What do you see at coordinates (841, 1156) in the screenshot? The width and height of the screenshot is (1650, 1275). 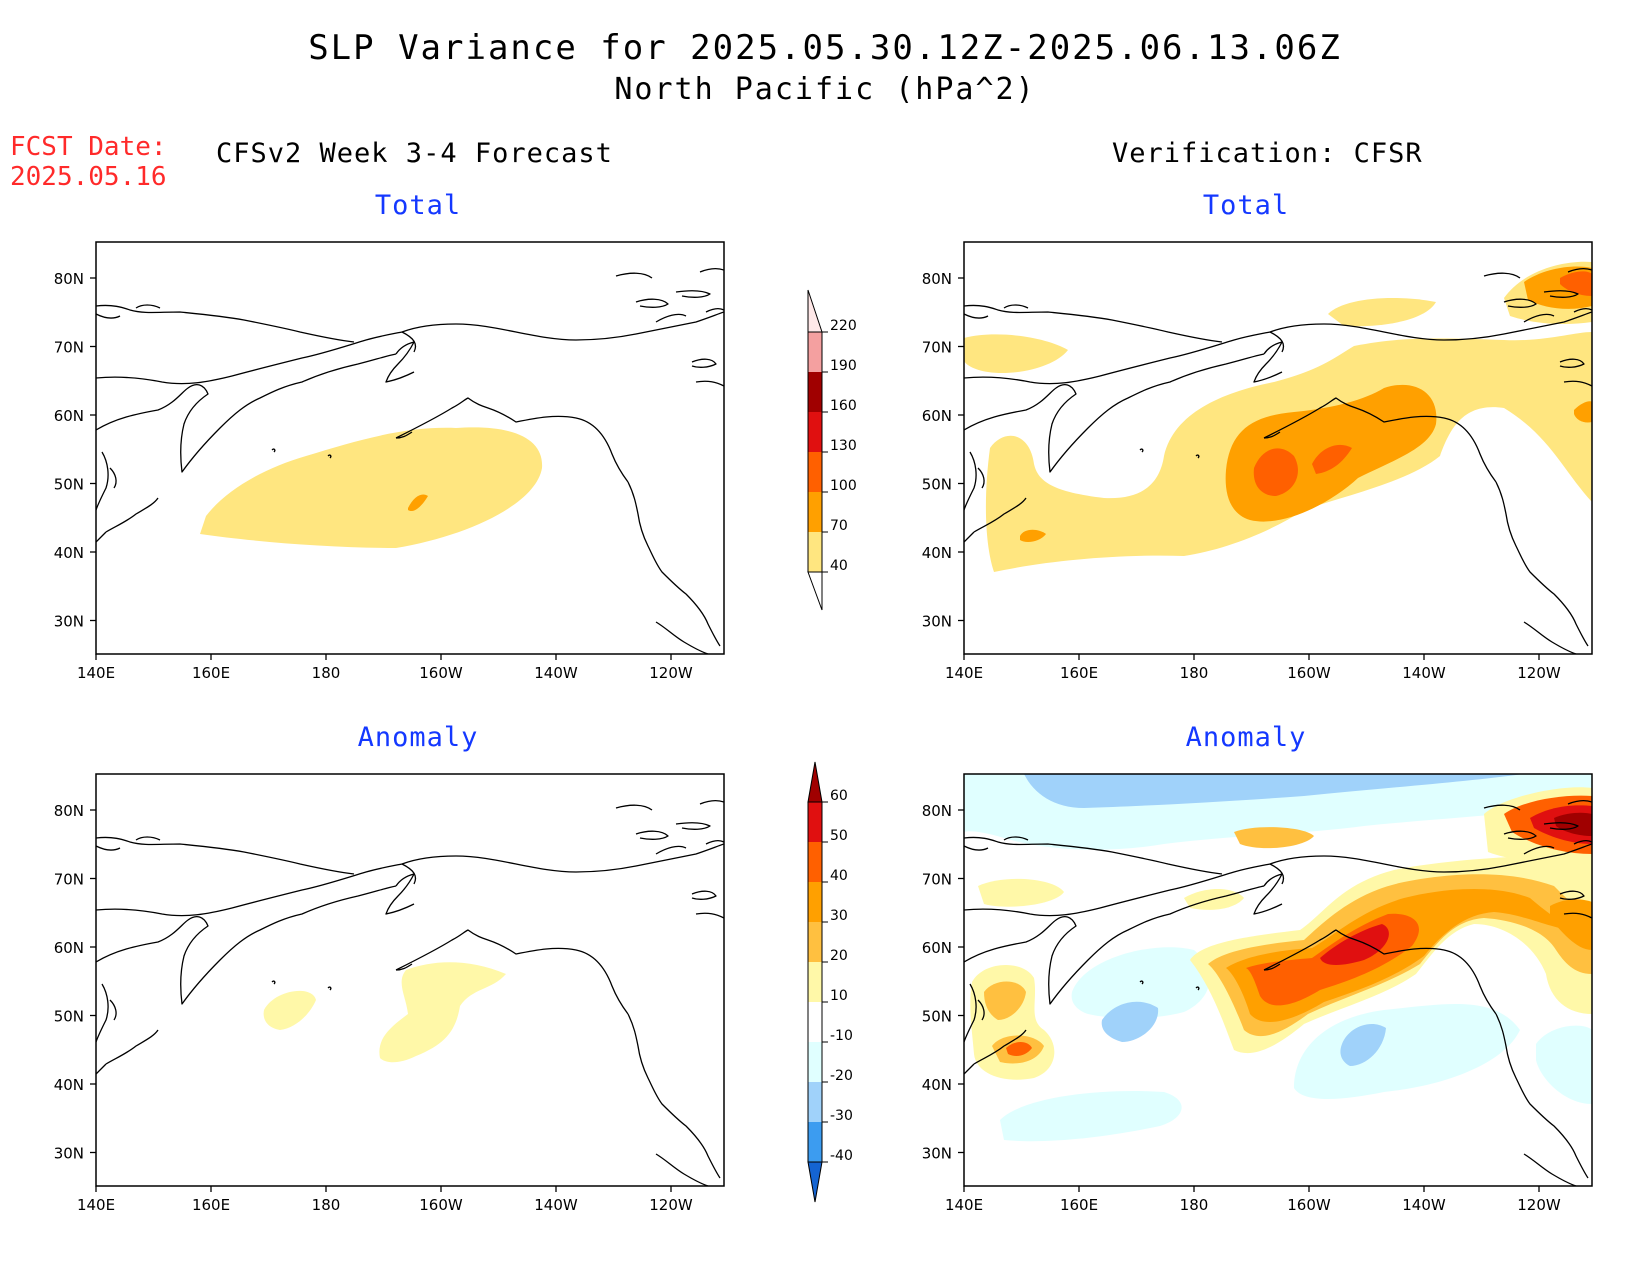 I see `anomaly-colorbar-label: -40` at bounding box center [841, 1156].